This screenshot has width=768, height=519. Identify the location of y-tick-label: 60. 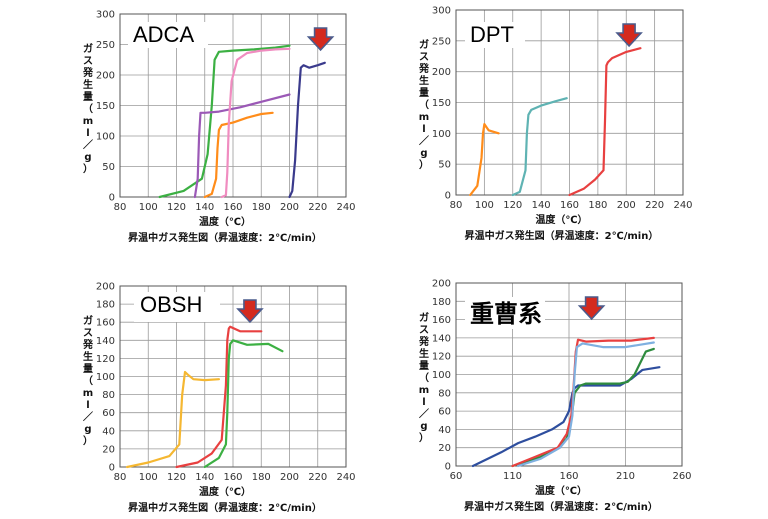
(444, 412).